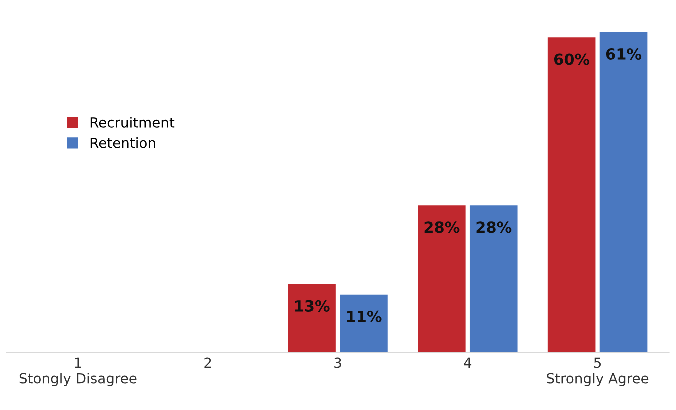 The image size is (676, 410). What do you see at coordinates (208, 363) in the screenshot?
I see `x-tick-label: 2` at bounding box center [208, 363].